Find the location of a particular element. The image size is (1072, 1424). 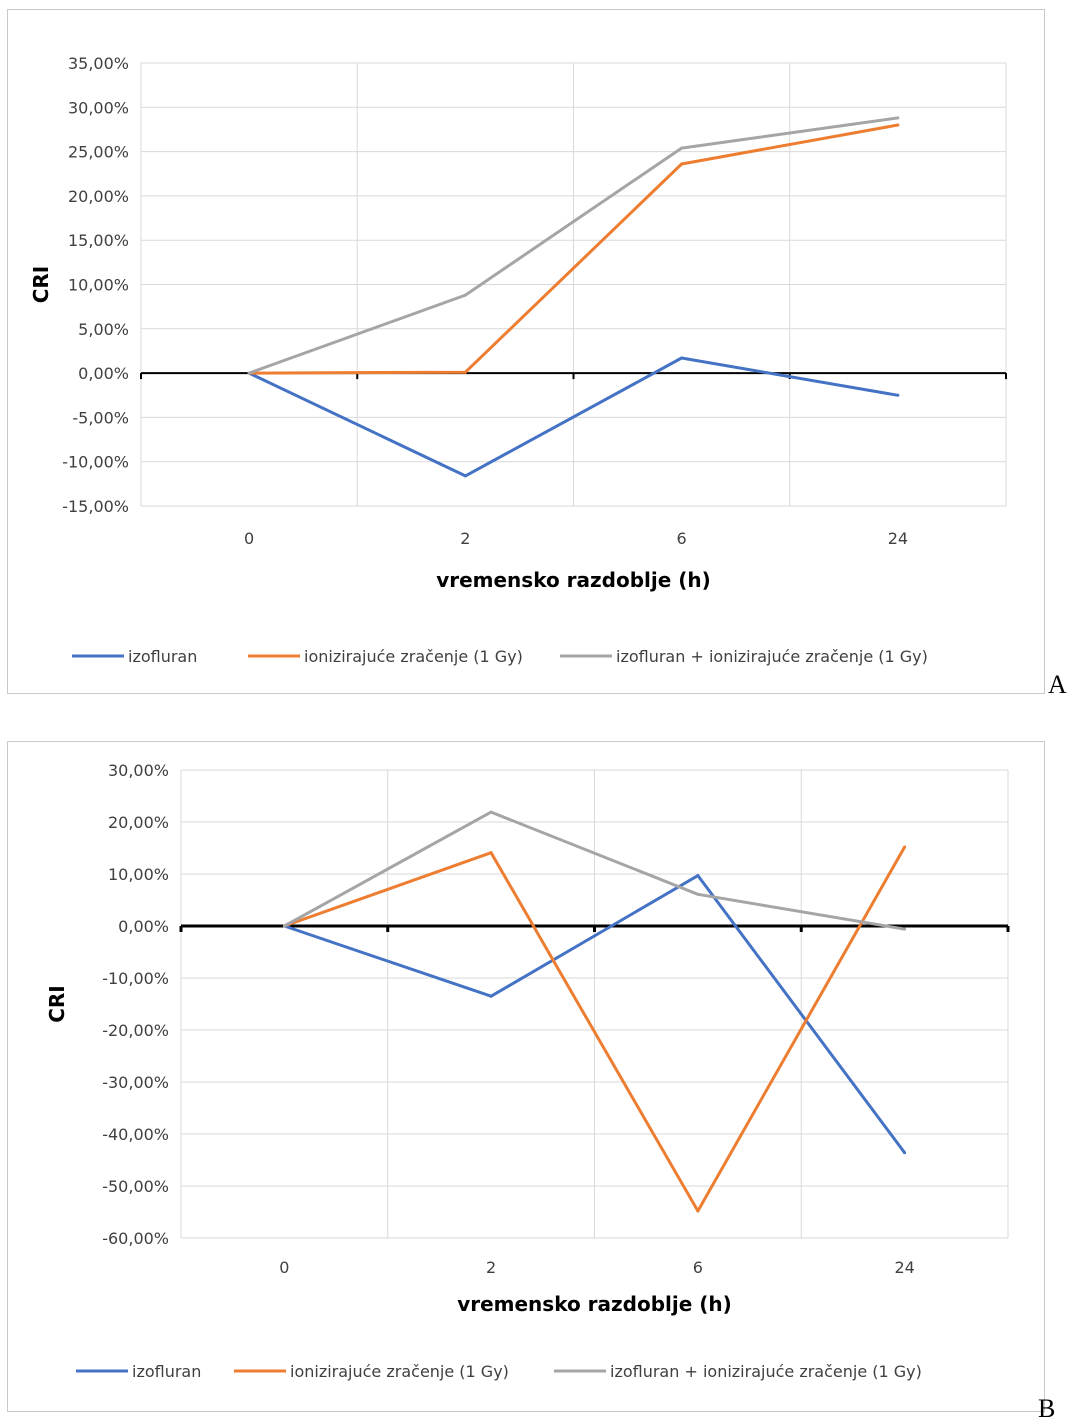

chart-0-legend-label-1: ionizirajuće zračenje (1 Gy) is located at coordinates (413, 656).